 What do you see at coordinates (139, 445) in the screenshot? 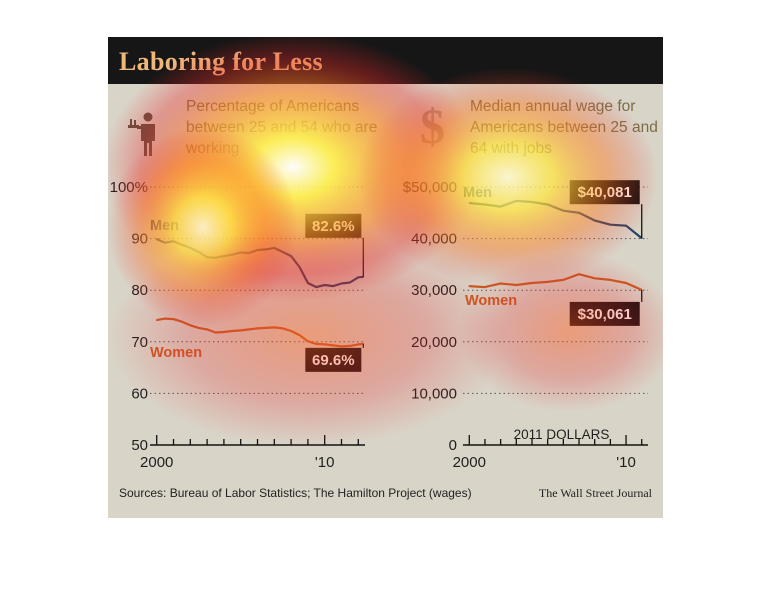
I see `y-tick-label: 50` at bounding box center [139, 445].